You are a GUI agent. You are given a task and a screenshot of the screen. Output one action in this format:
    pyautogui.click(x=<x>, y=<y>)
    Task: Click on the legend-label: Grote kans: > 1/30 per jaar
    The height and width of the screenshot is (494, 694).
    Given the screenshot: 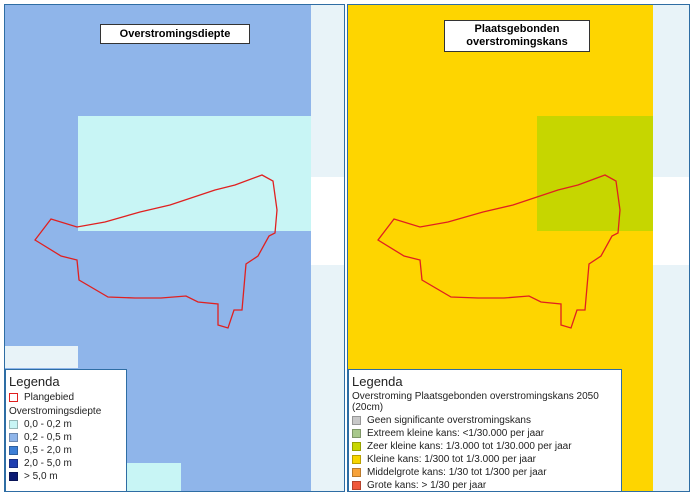 What is the action you would take?
    pyautogui.click(x=427, y=485)
    